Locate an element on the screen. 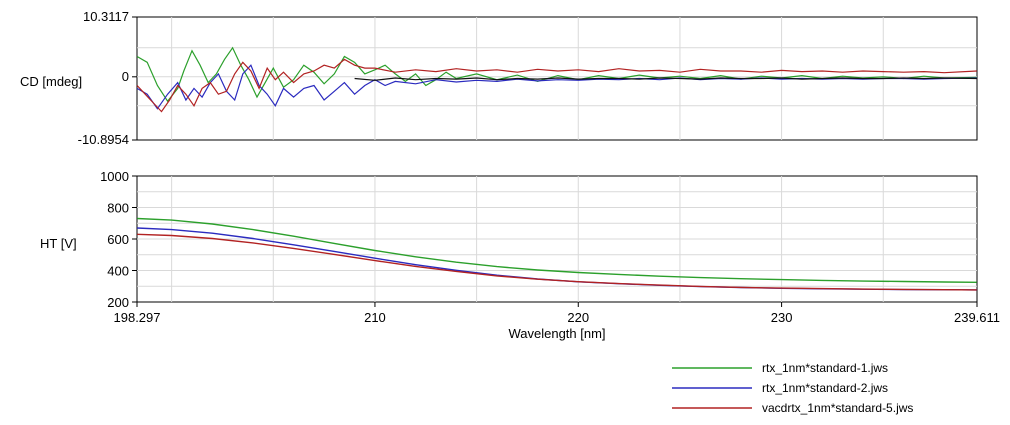 The image size is (1010, 425). ht-y-ticks: 1000 800 600 400 200 is located at coordinates (118, 239).